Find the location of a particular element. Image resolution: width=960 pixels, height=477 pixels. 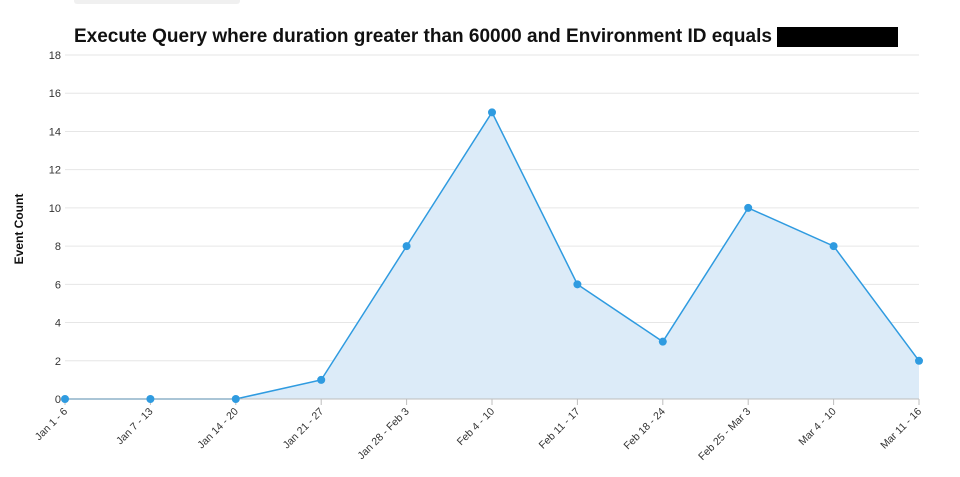

y-tick-label-8: 8 is located at coordinates (58, 247).